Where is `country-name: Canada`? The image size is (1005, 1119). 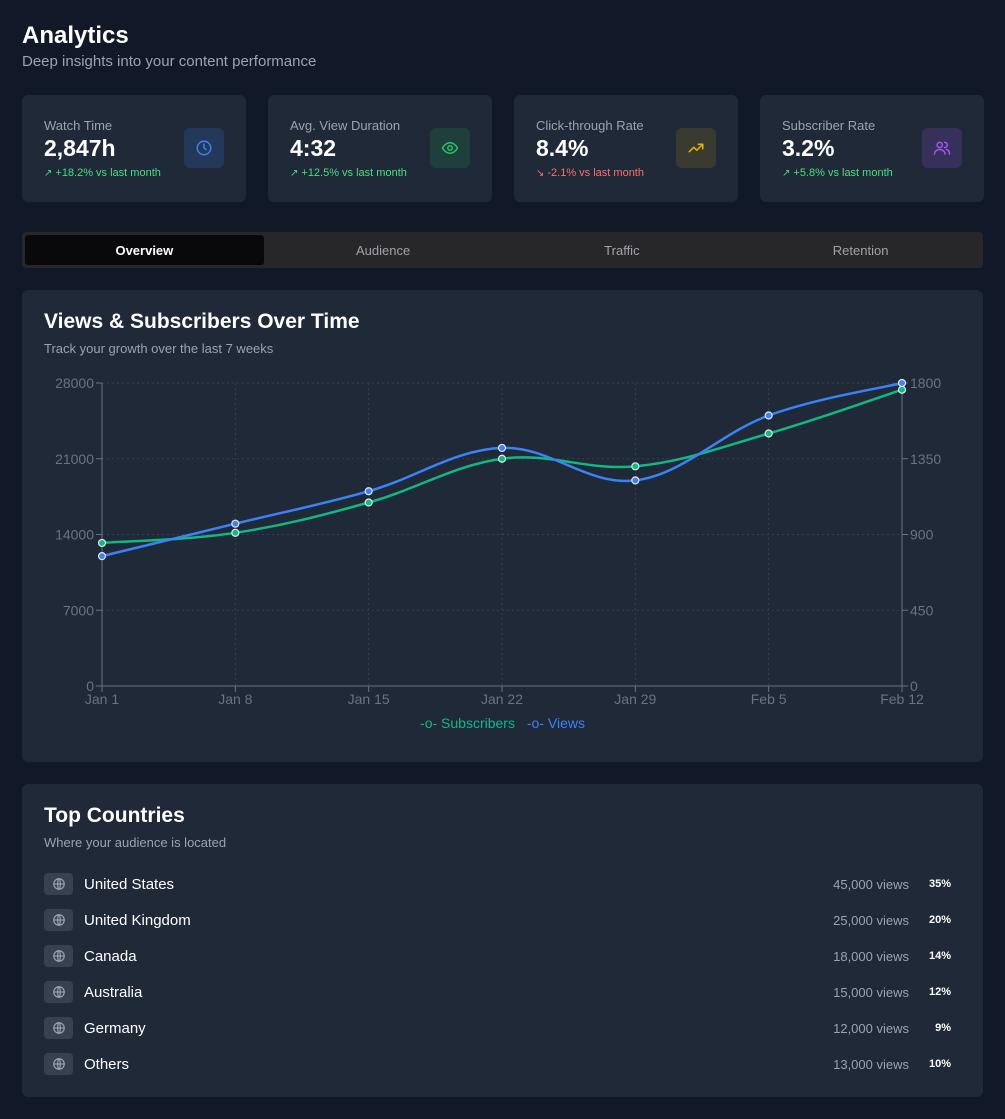
country-name: Canada is located at coordinates (110, 956).